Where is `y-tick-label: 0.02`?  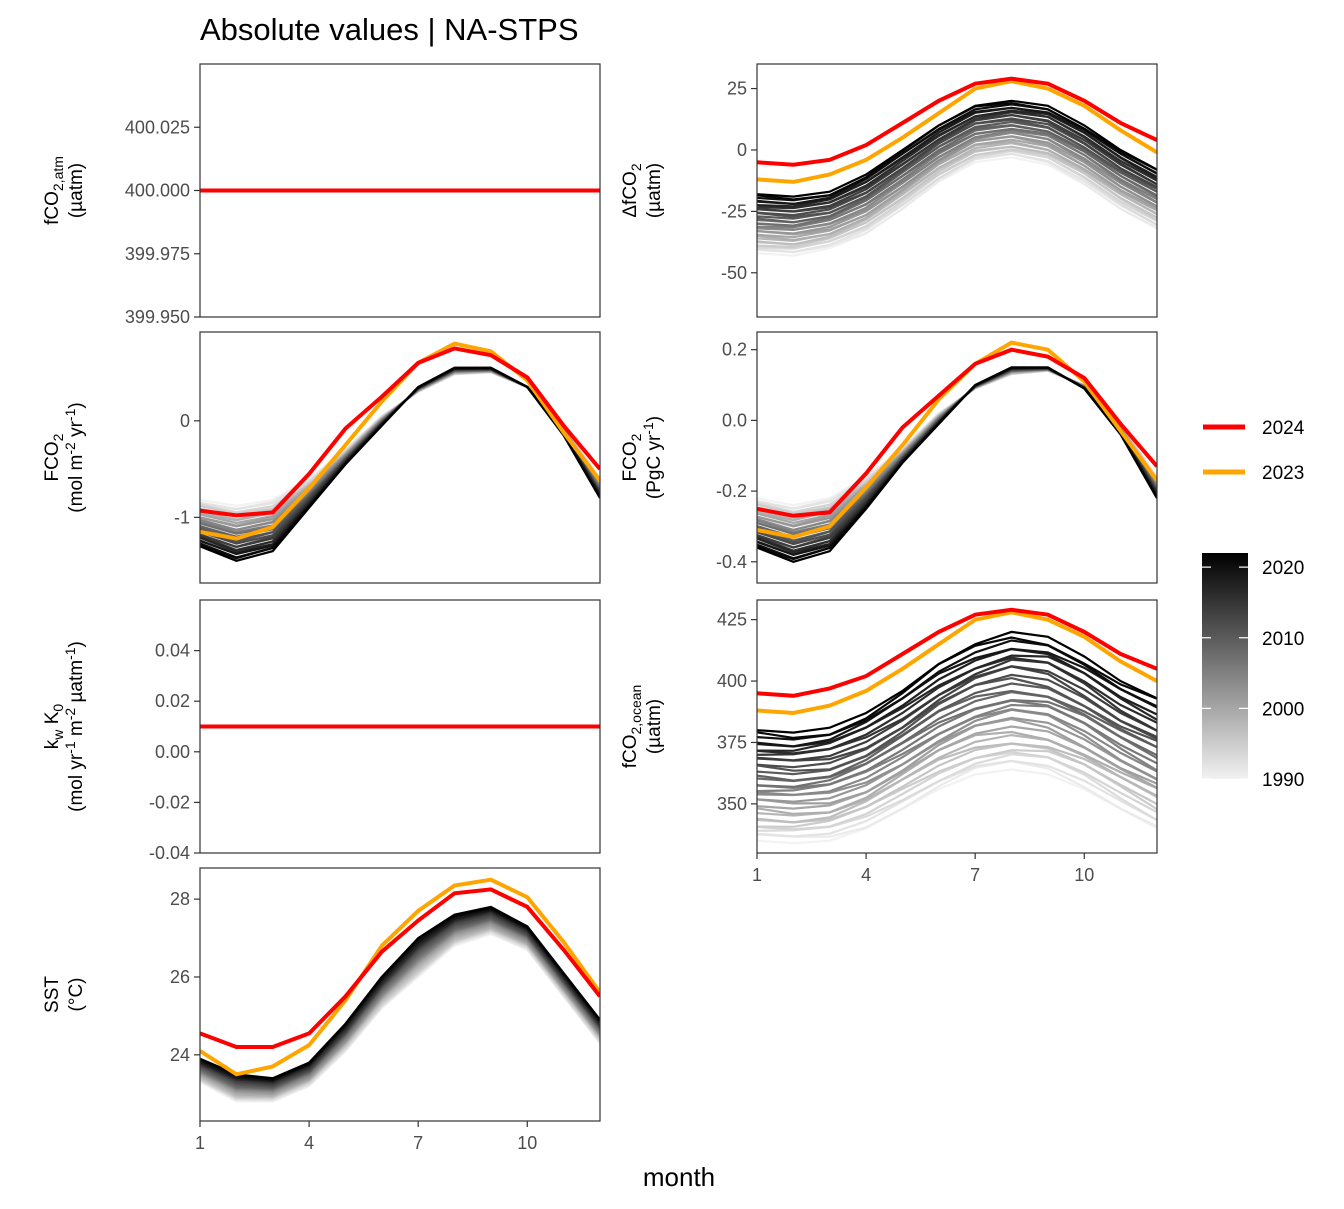 y-tick-label: 0.02 is located at coordinates (172, 701).